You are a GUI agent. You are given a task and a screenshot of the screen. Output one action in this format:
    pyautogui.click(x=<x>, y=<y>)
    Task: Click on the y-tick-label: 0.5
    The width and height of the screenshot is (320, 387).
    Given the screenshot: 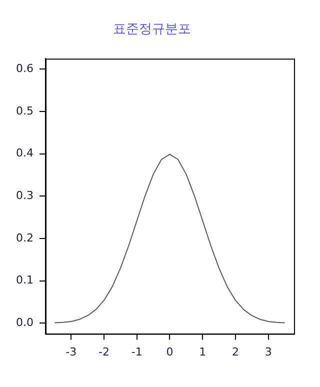 What is the action you would take?
    pyautogui.click(x=25, y=111)
    